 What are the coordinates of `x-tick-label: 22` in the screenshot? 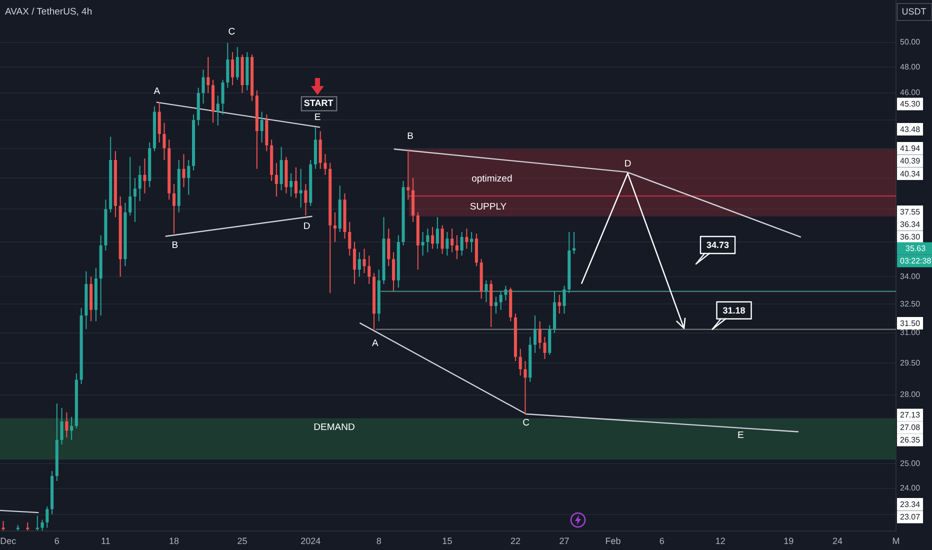 It's located at (515, 541).